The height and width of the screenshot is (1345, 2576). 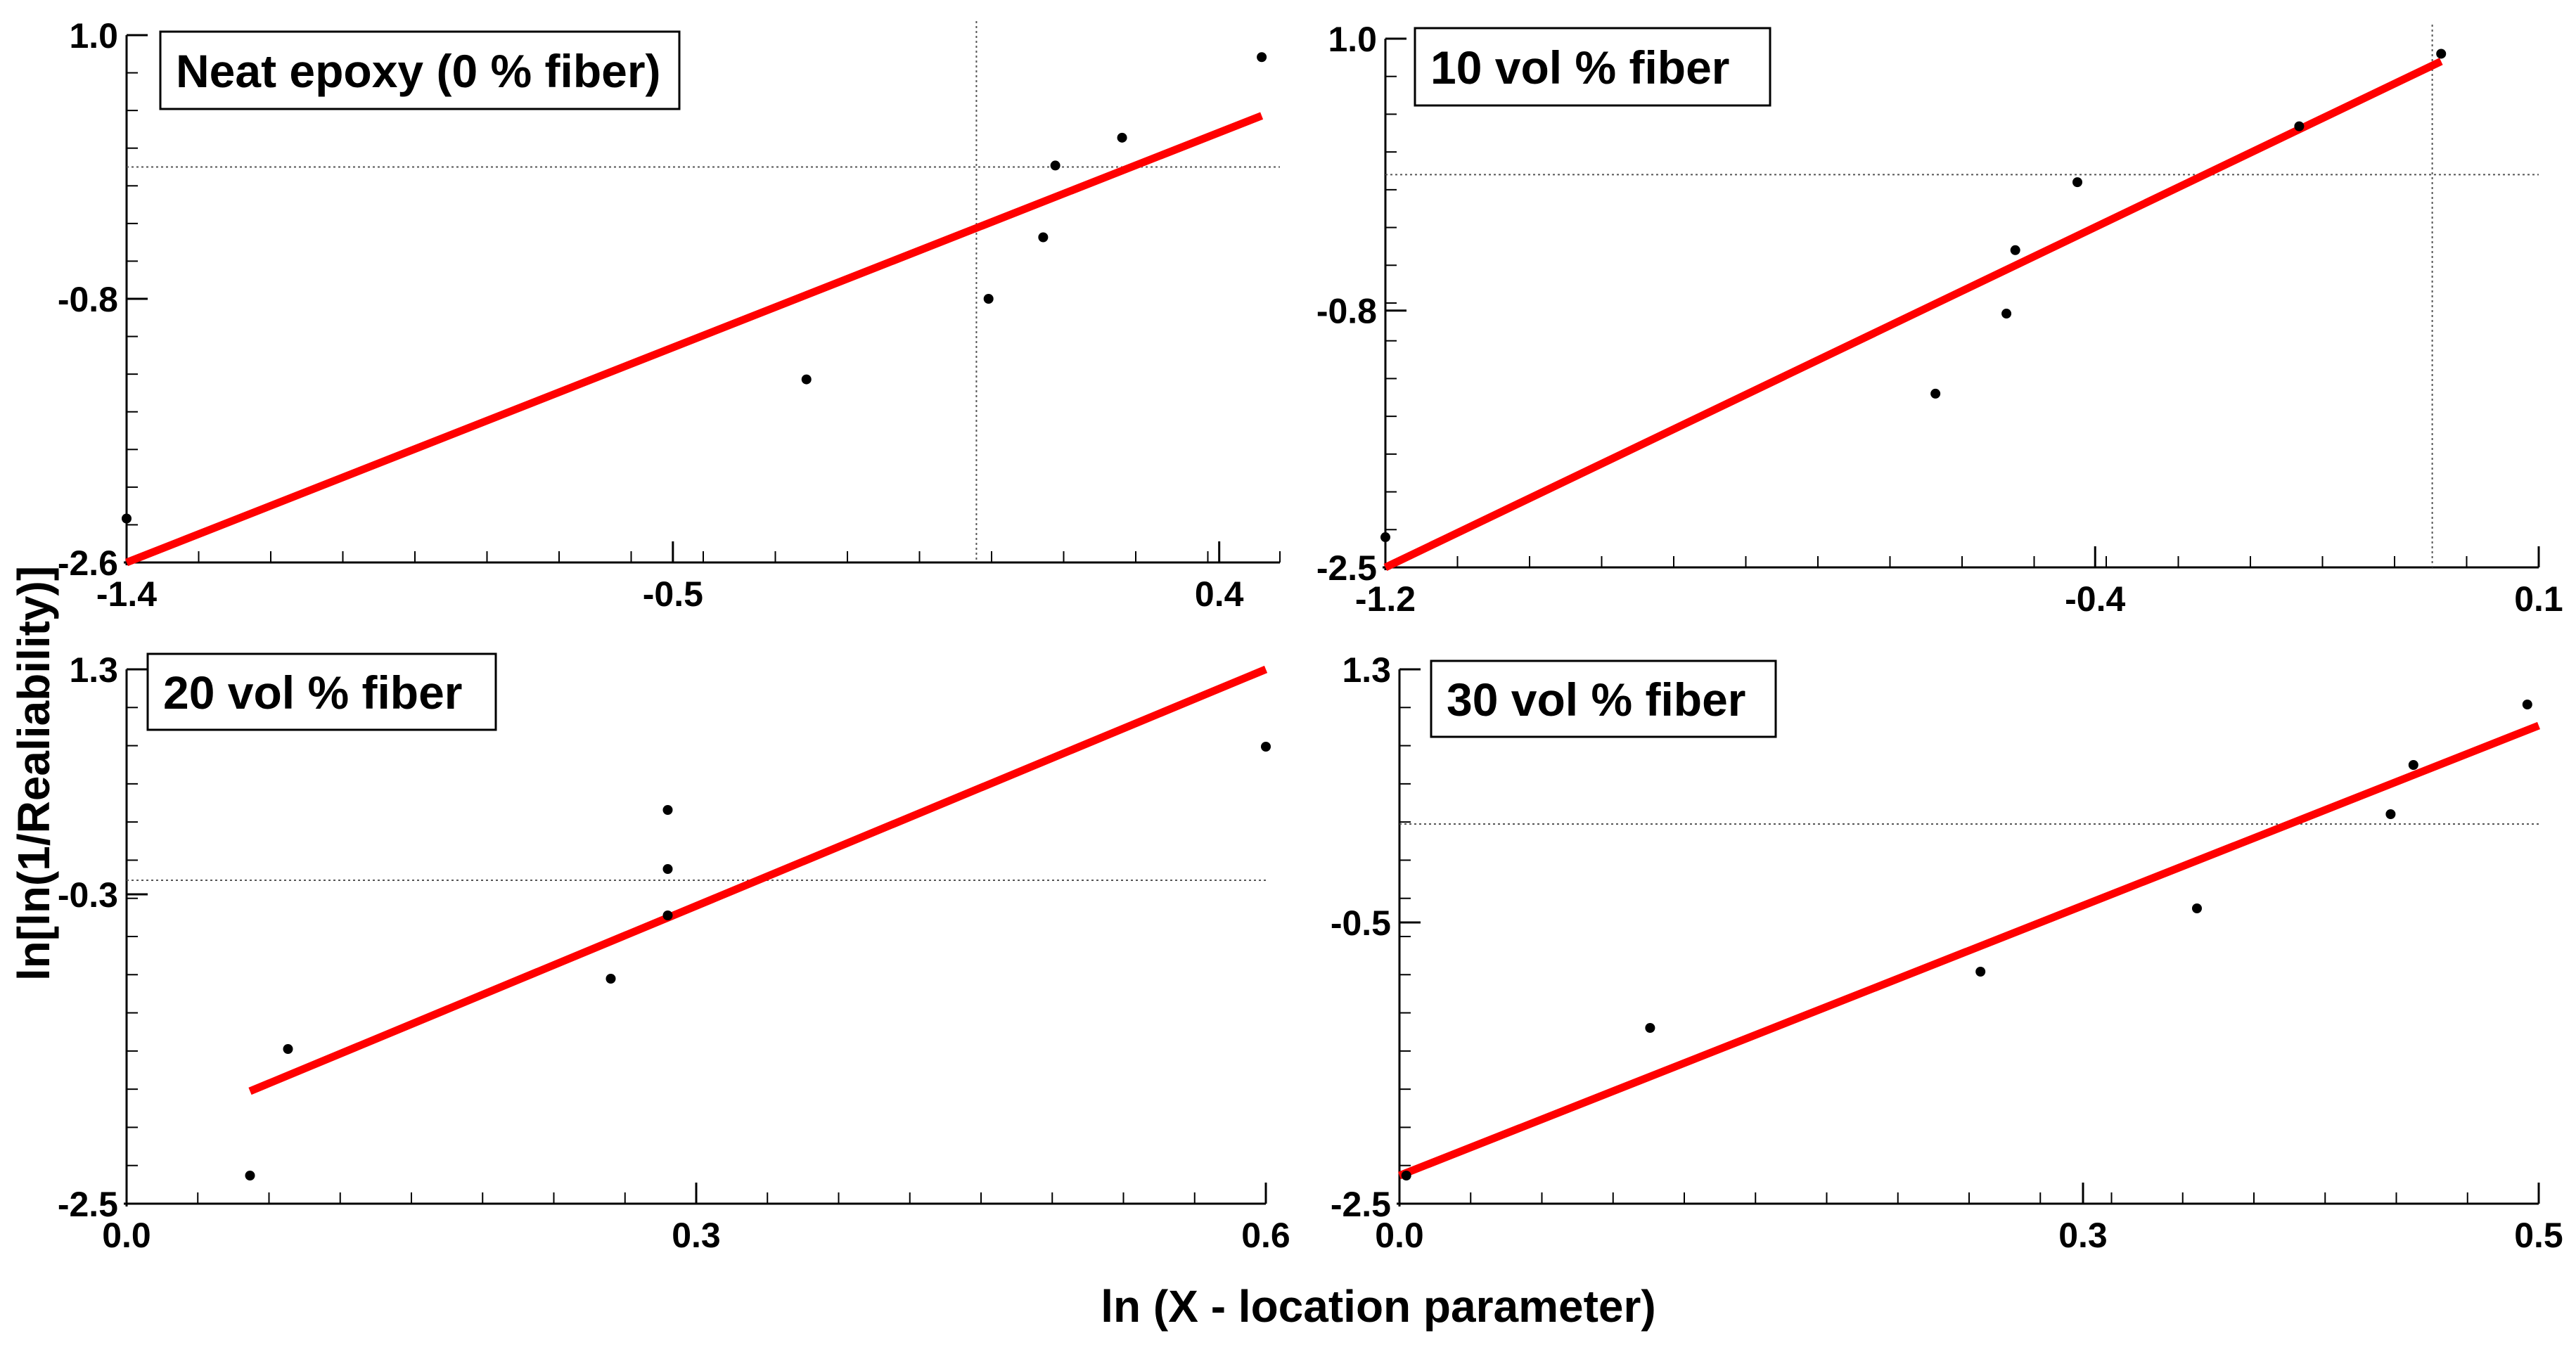 What do you see at coordinates (1385, 599) in the screenshot?
I see `x-tick-label: -1.2` at bounding box center [1385, 599].